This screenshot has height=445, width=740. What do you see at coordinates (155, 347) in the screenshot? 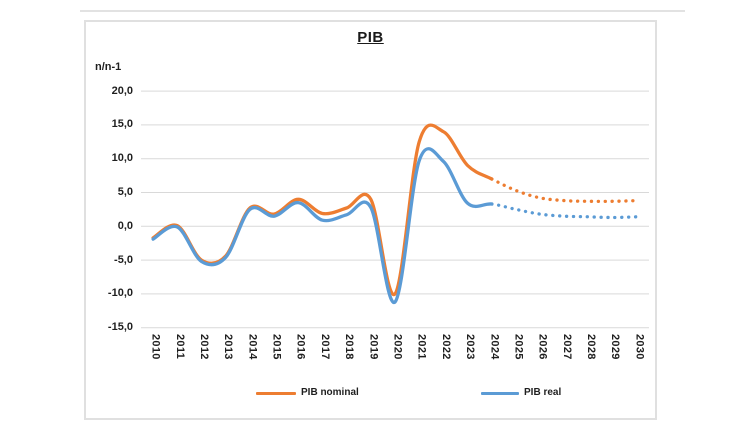
I see `x-tick-label: 2010` at bounding box center [155, 347].